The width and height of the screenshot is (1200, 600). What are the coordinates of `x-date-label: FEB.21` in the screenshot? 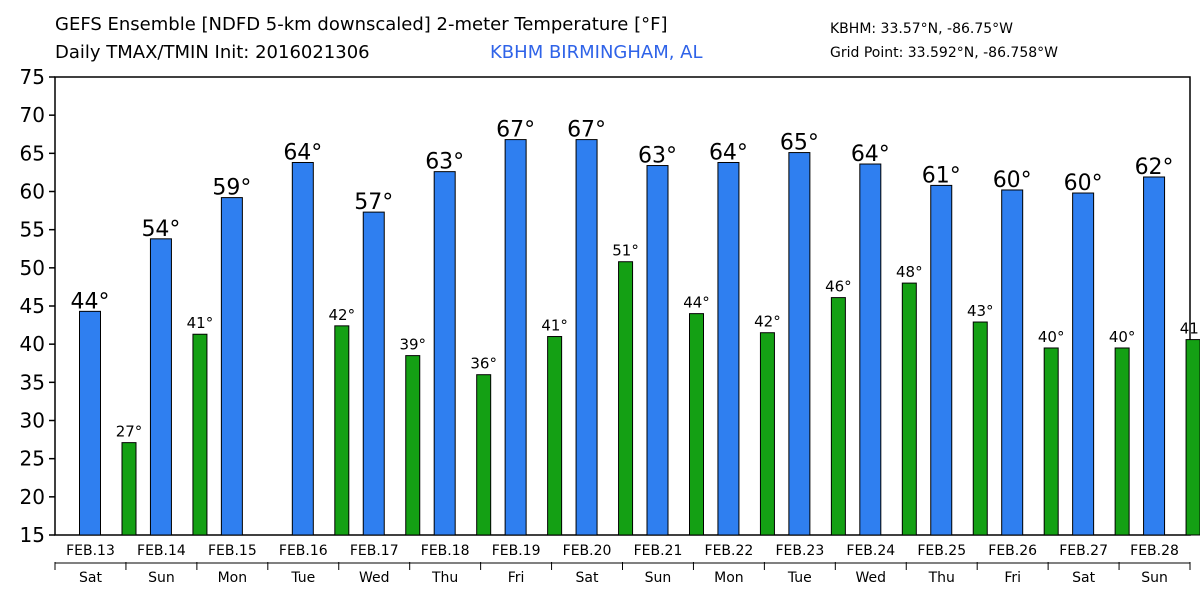 It's located at (658, 551).